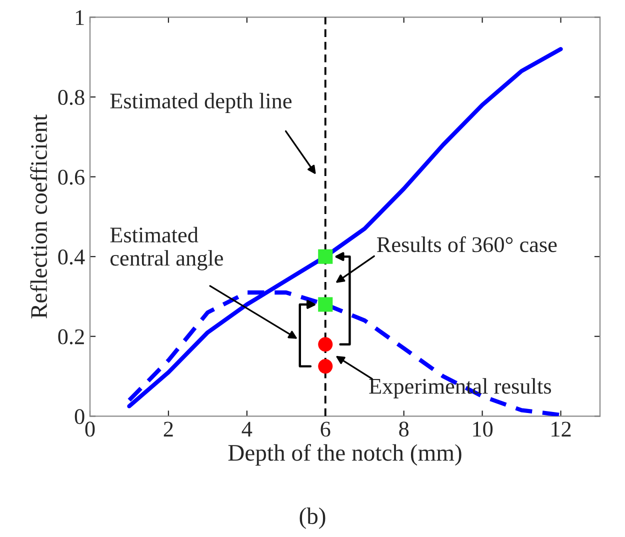 The image size is (625, 537). I want to click on y-tick-label: 0.4, so click(71, 257).